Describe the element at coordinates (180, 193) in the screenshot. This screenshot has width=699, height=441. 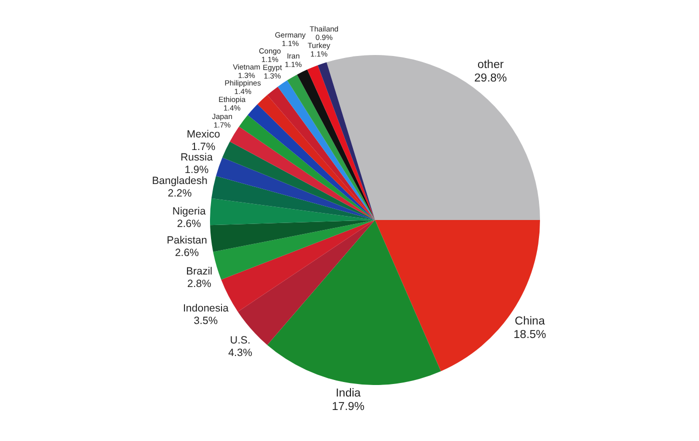
I see `data-label: 2.2%` at that location.